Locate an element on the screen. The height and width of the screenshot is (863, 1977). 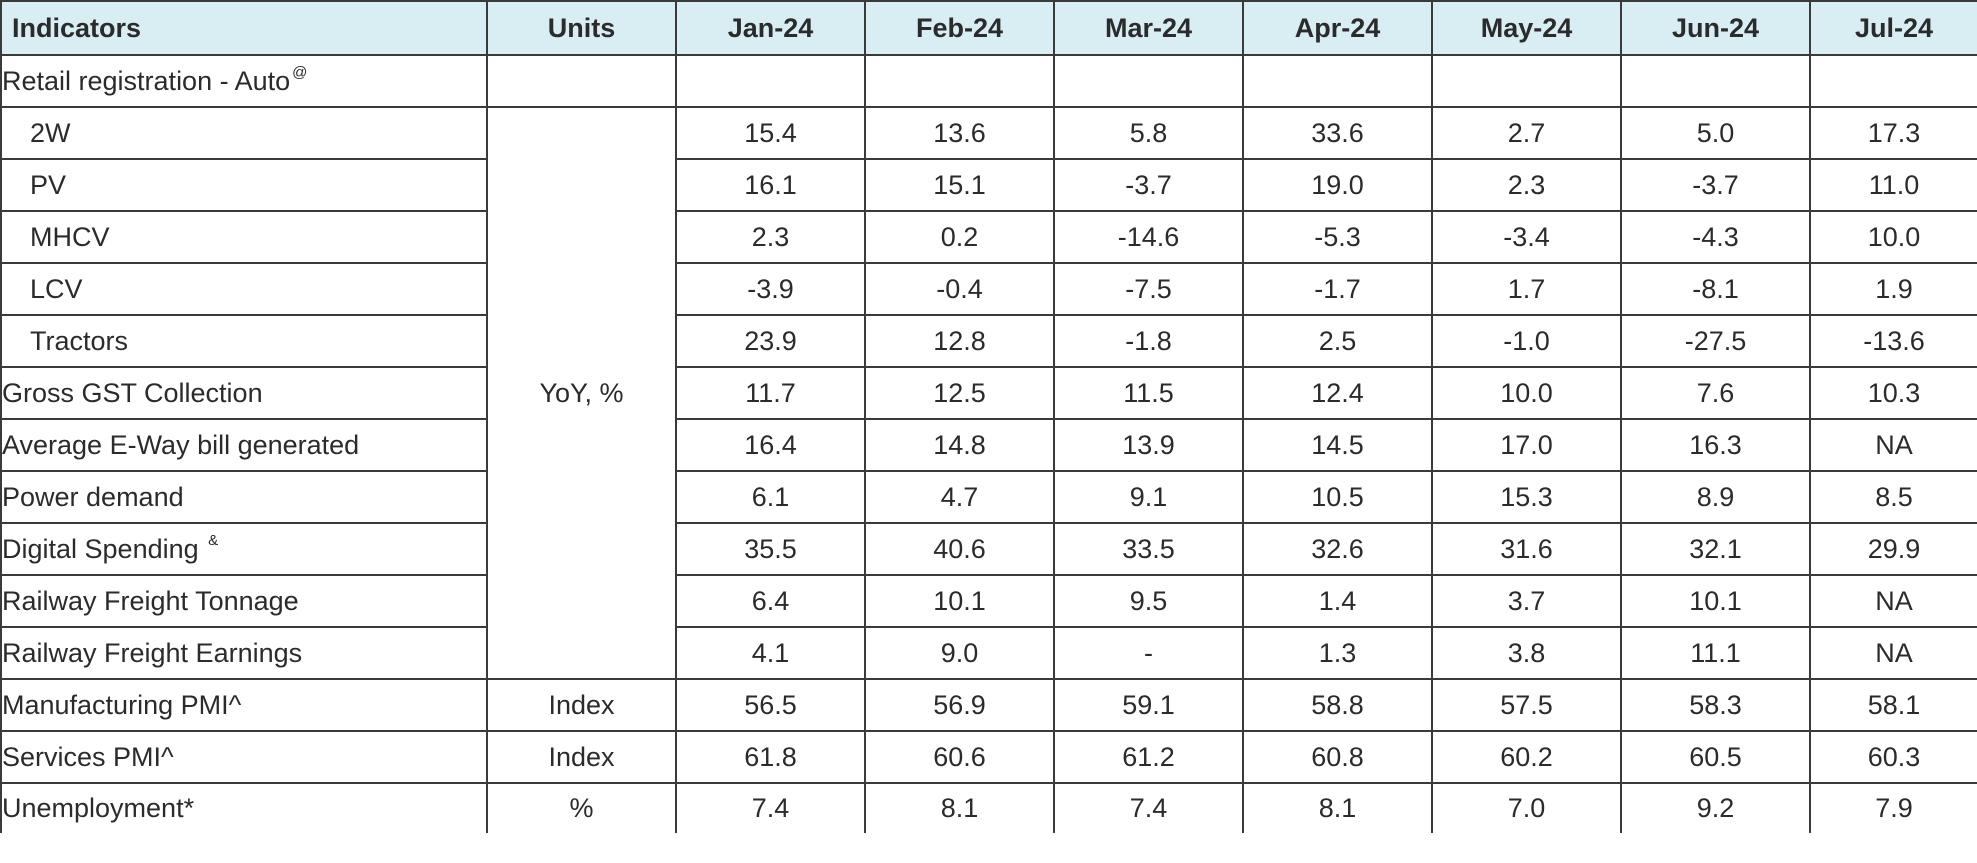
header-month: Mar-24 is located at coordinates (1148, 28).